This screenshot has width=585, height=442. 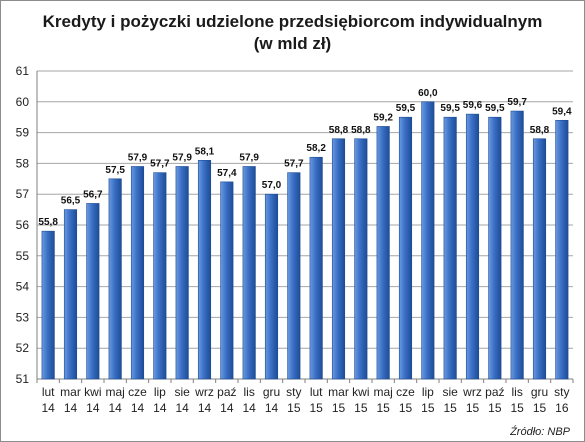 What do you see at coordinates (473, 105) in the screenshot?
I see `data-label: 59,6` at bounding box center [473, 105].